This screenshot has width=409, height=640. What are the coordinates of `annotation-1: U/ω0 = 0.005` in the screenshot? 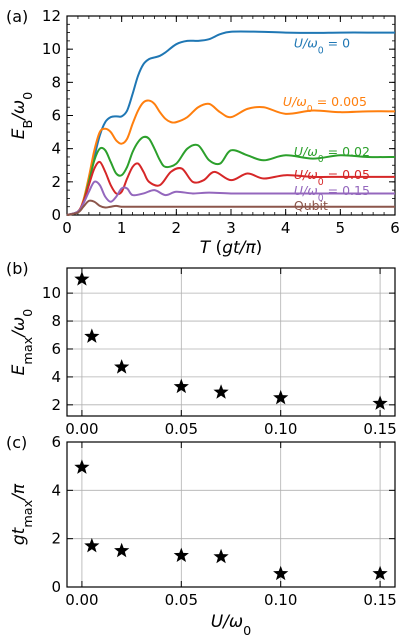 It's located at (325, 104).